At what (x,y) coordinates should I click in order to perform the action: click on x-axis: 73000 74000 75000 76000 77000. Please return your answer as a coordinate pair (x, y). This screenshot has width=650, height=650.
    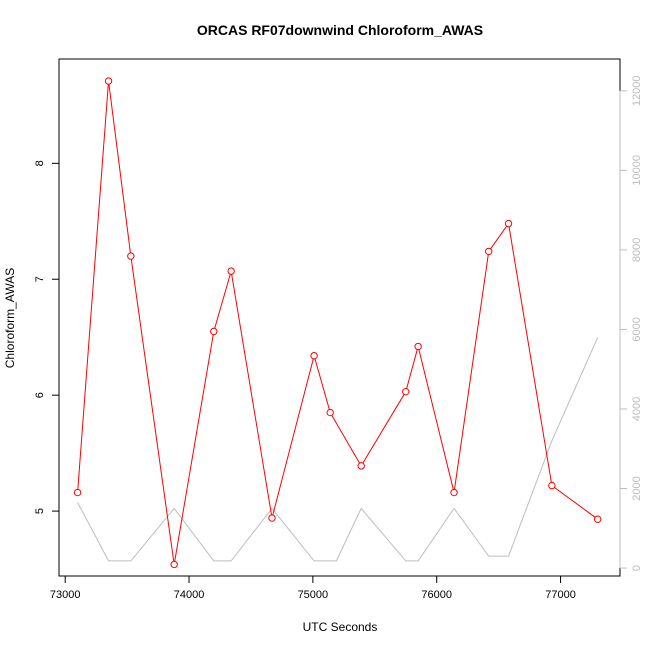
    Looking at the image, I should click on (313, 588).